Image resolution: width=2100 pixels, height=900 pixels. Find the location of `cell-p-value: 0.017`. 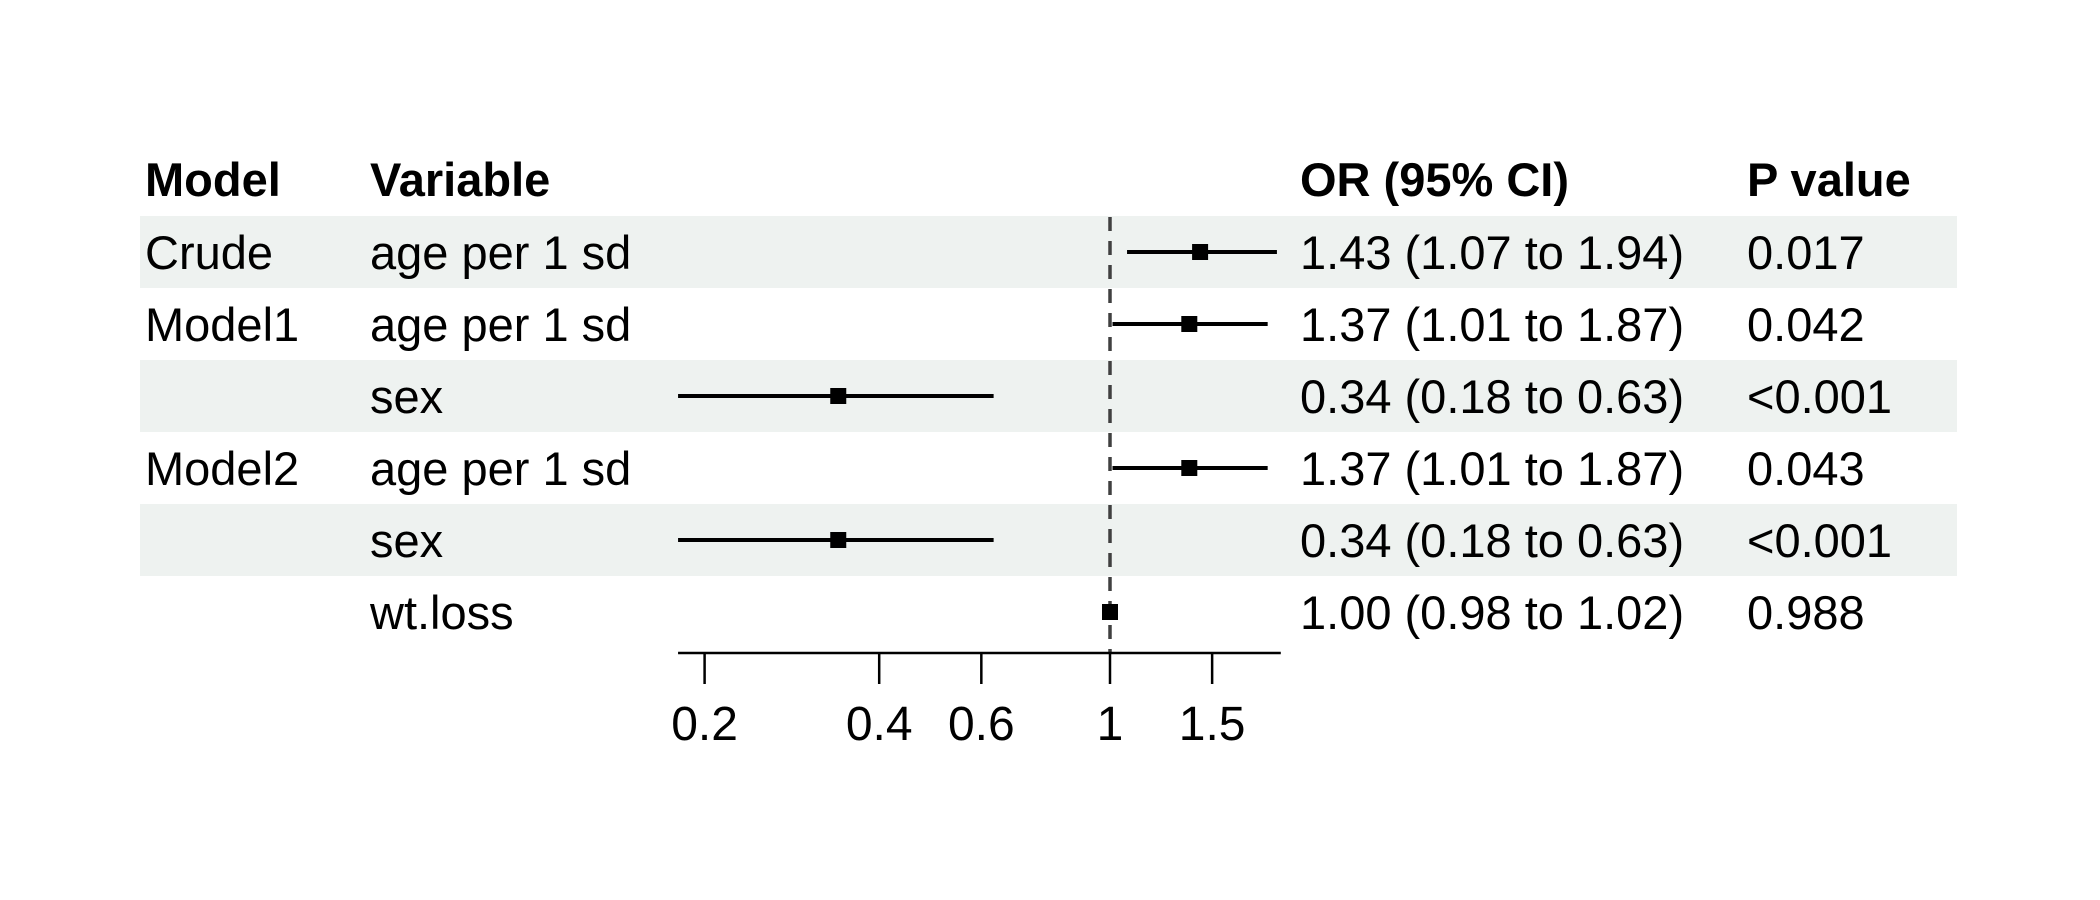

cell-p-value: 0.017 is located at coordinates (1806, 252).